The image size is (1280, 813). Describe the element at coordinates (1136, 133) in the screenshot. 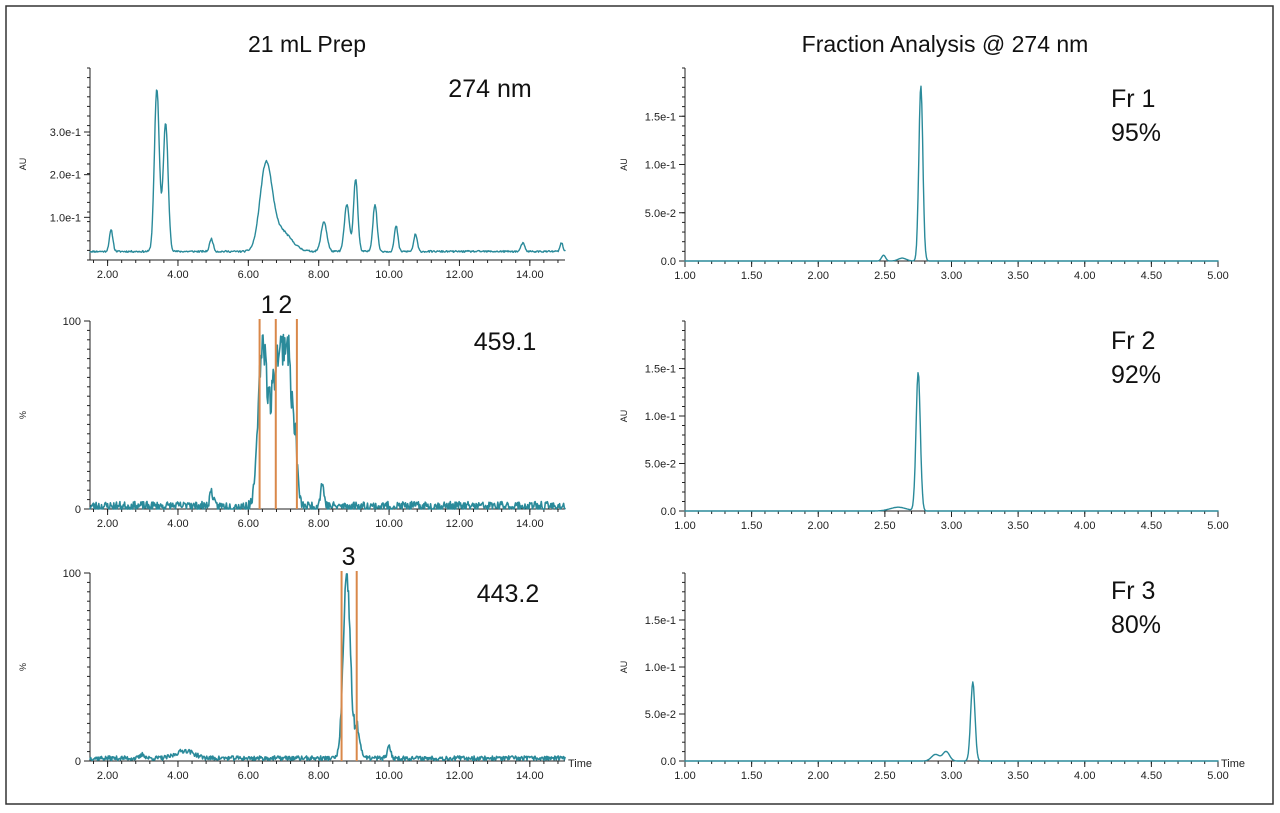

I see `purity-annotation: 95%` at that location.